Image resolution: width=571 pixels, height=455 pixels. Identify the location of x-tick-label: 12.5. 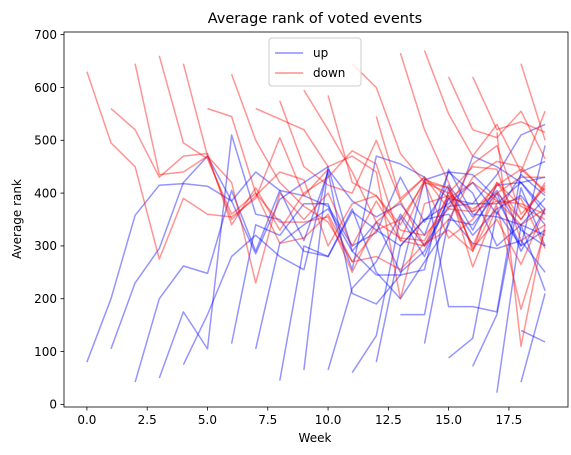
(388, 420).